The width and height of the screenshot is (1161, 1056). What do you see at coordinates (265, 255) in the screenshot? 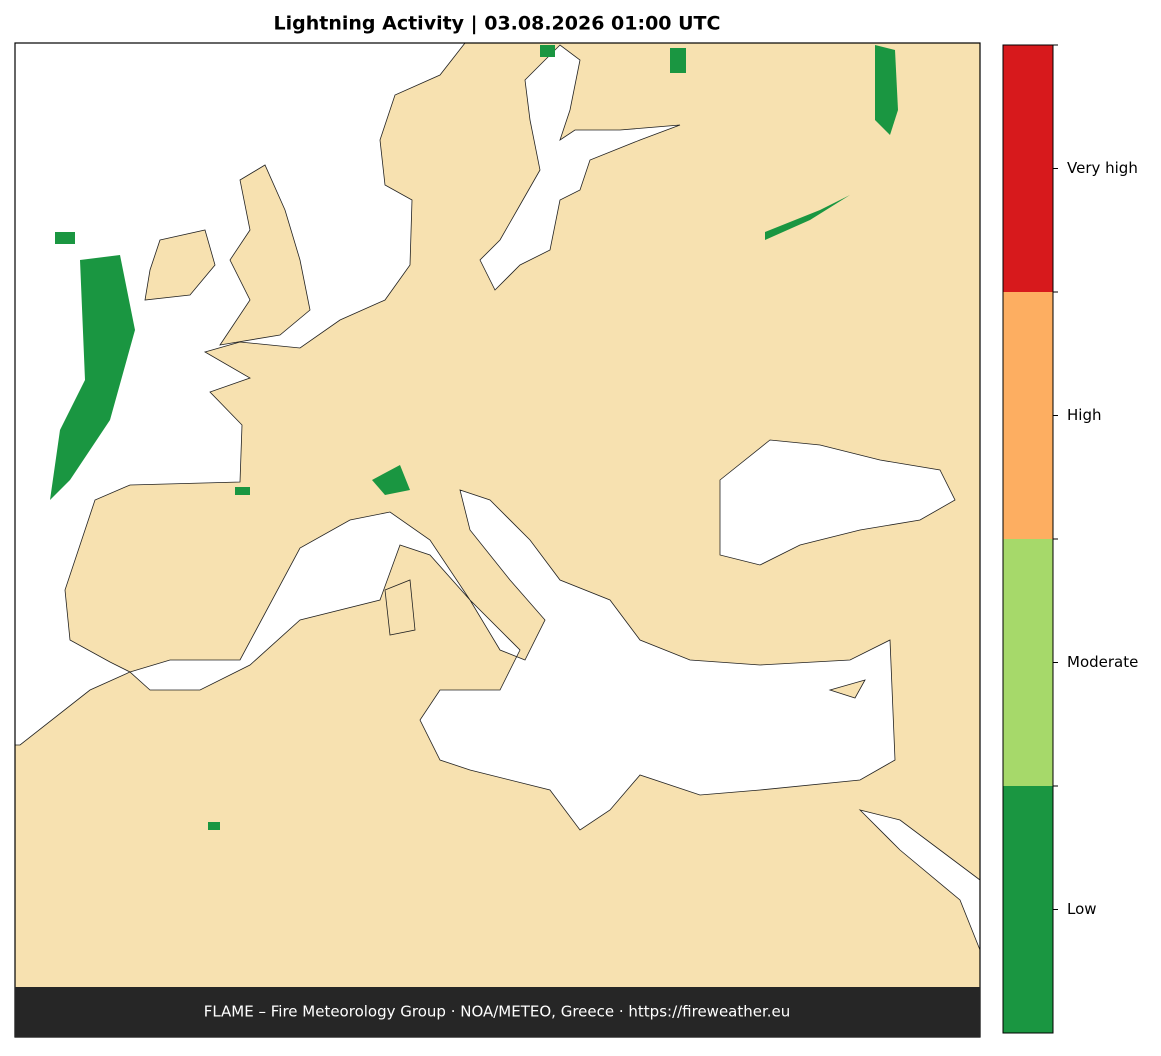
I see `great-britain` at bounding box center [265, 255].